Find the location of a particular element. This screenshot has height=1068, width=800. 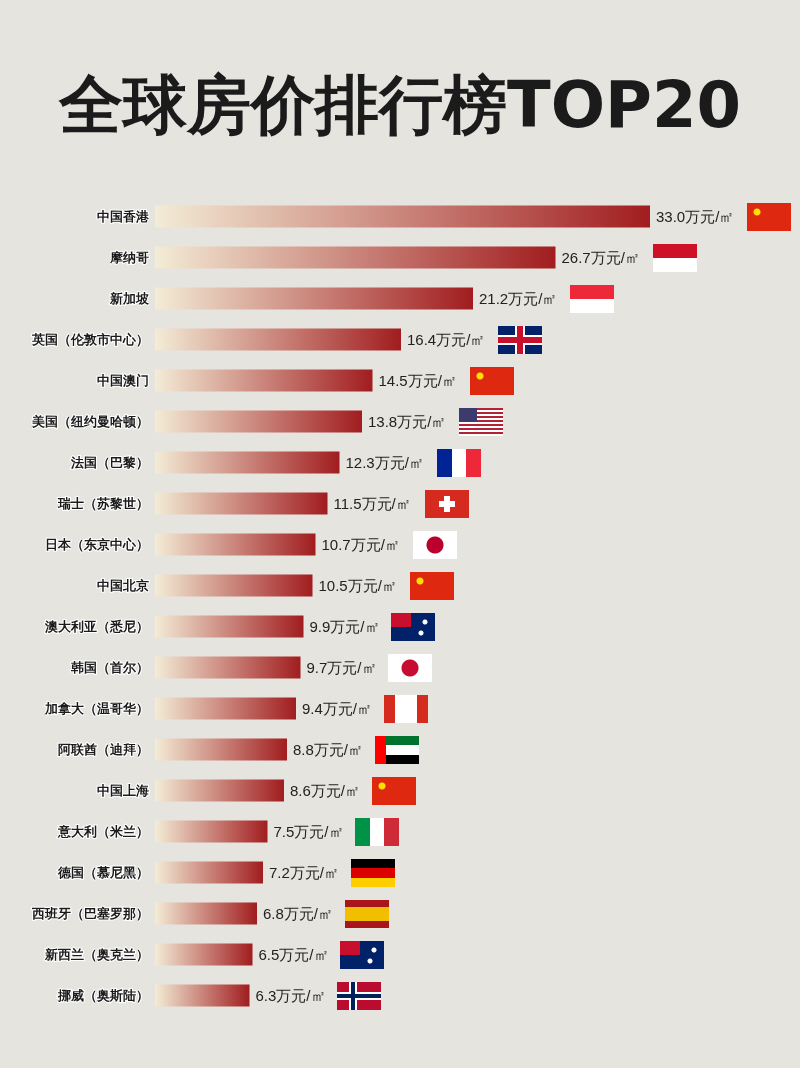

data-label: 33.0万元/㎡ is located at coordinates (695, 216).